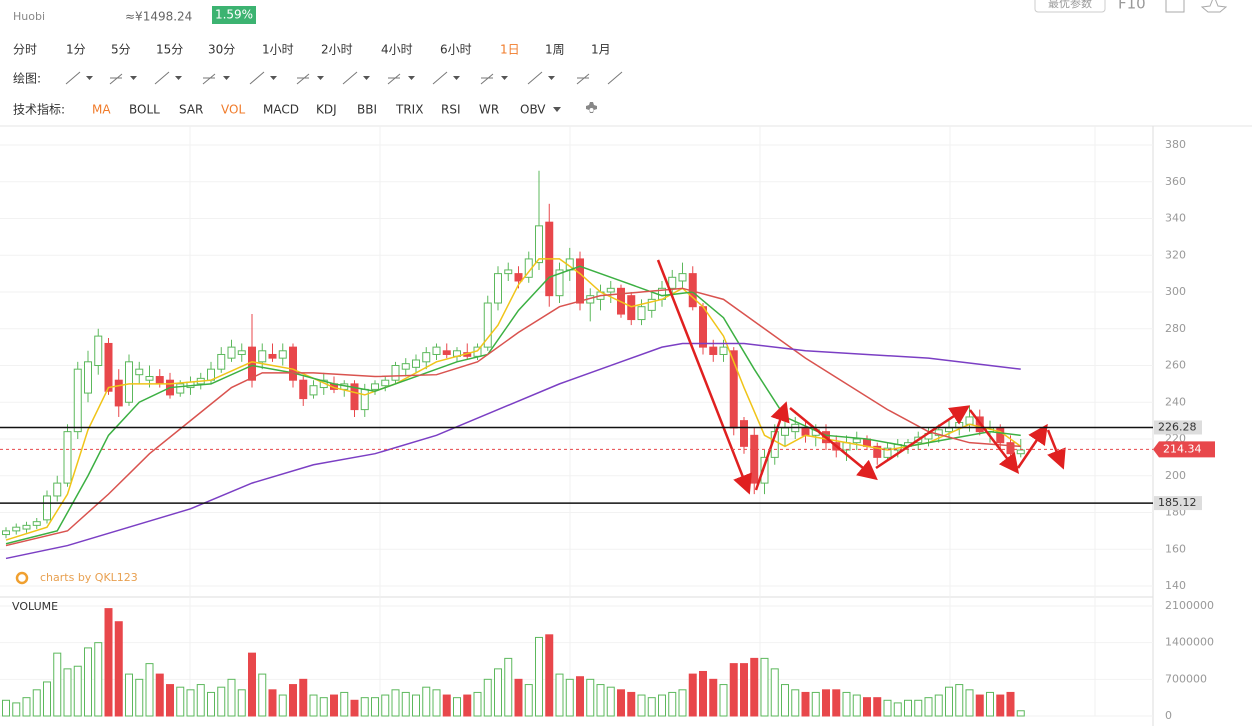 The height and width of the screenshot is (726, 1252). What do you see at coordinates (76, 50) in the screenshot?
I see `timeframe-tab: 1分` at bounding box center [76, 50].